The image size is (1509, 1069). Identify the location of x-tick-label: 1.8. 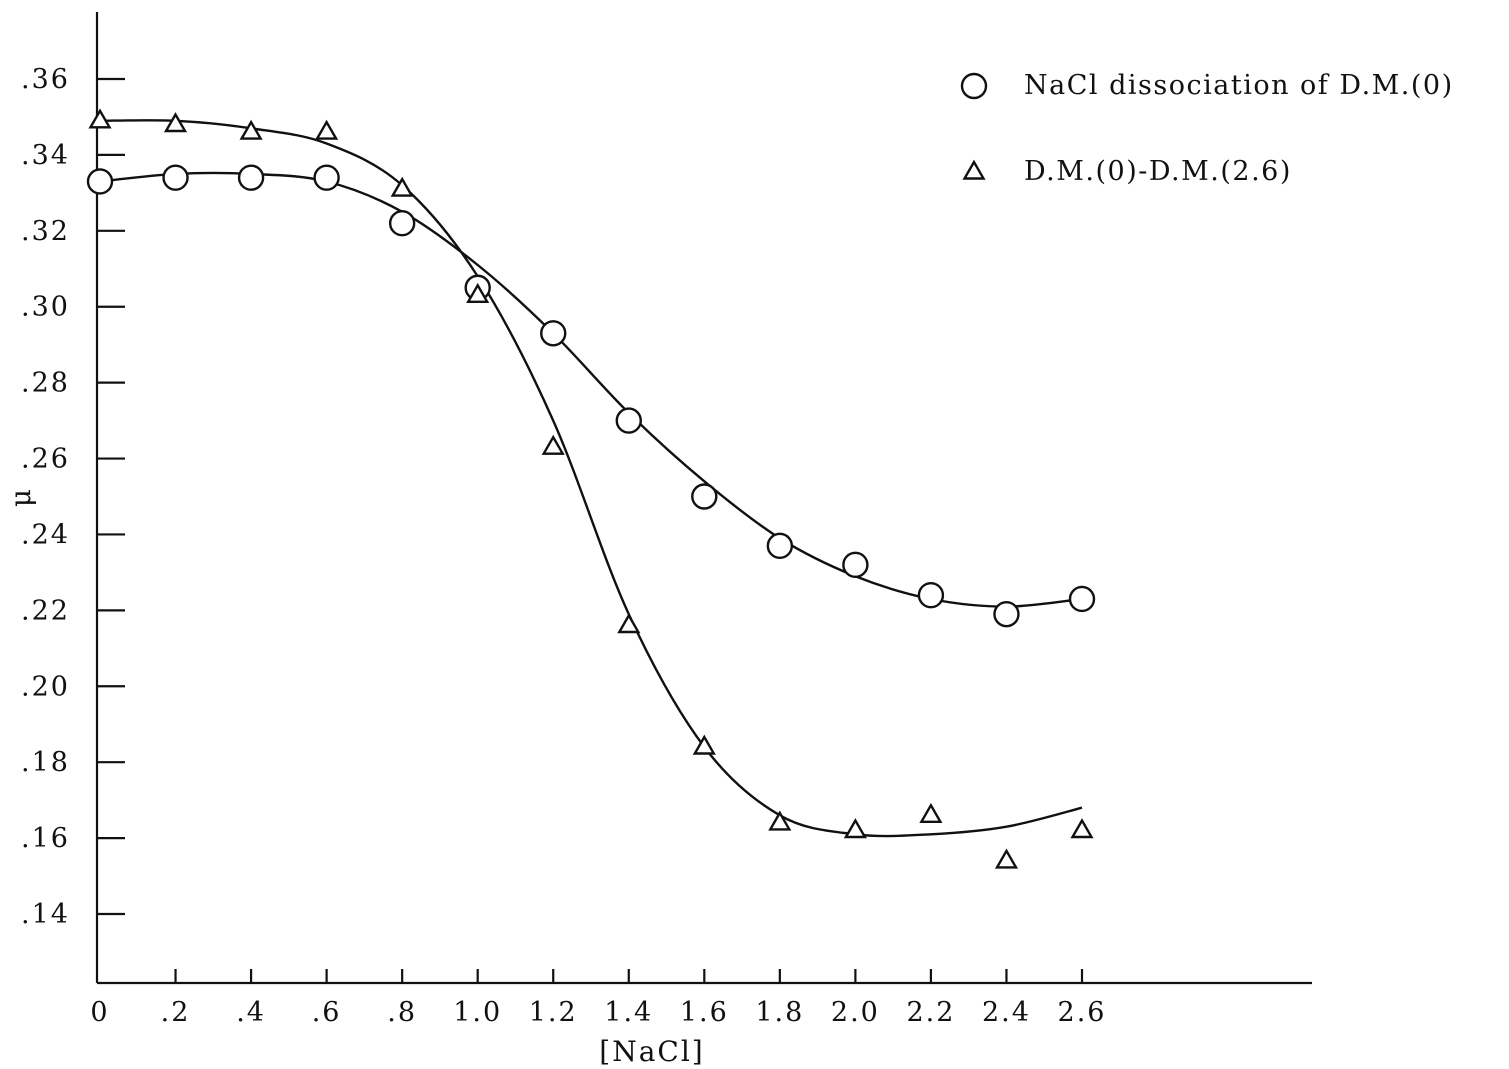
(779, 1012).